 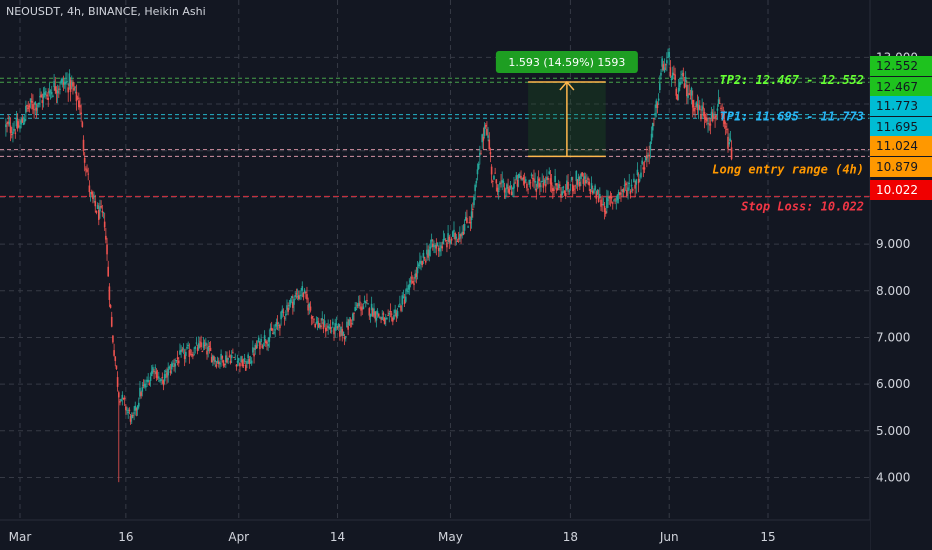 What do you see at coordinates (897, 146) in the screenshot?
I see `level-badge-label: 11.024` at bounding box center [897, 146].